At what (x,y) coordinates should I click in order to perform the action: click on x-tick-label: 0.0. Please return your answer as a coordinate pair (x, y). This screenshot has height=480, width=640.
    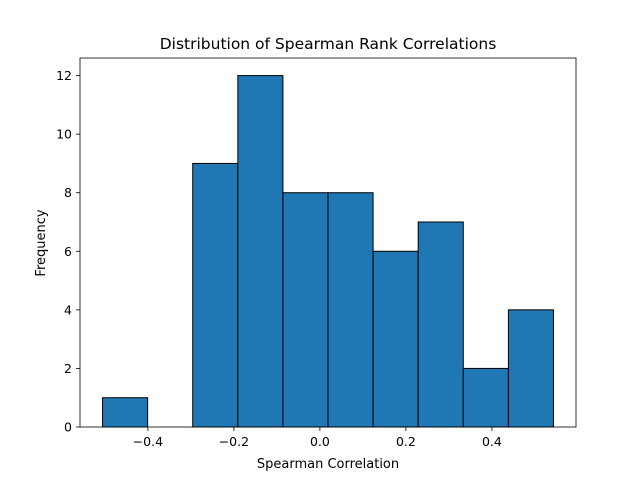
    Looking at the image, I should click on (320, 441).